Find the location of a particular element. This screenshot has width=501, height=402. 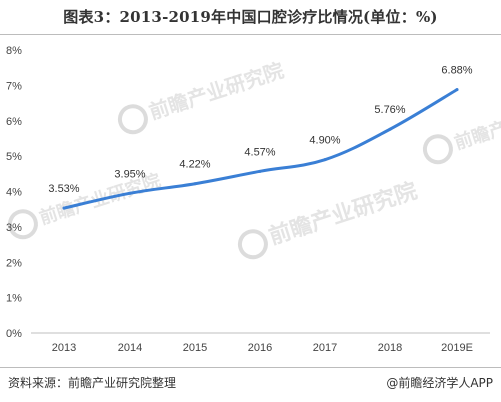

source-note: 资料来源：前瞻产业研究院整理 is located at coordinates (92, 383).